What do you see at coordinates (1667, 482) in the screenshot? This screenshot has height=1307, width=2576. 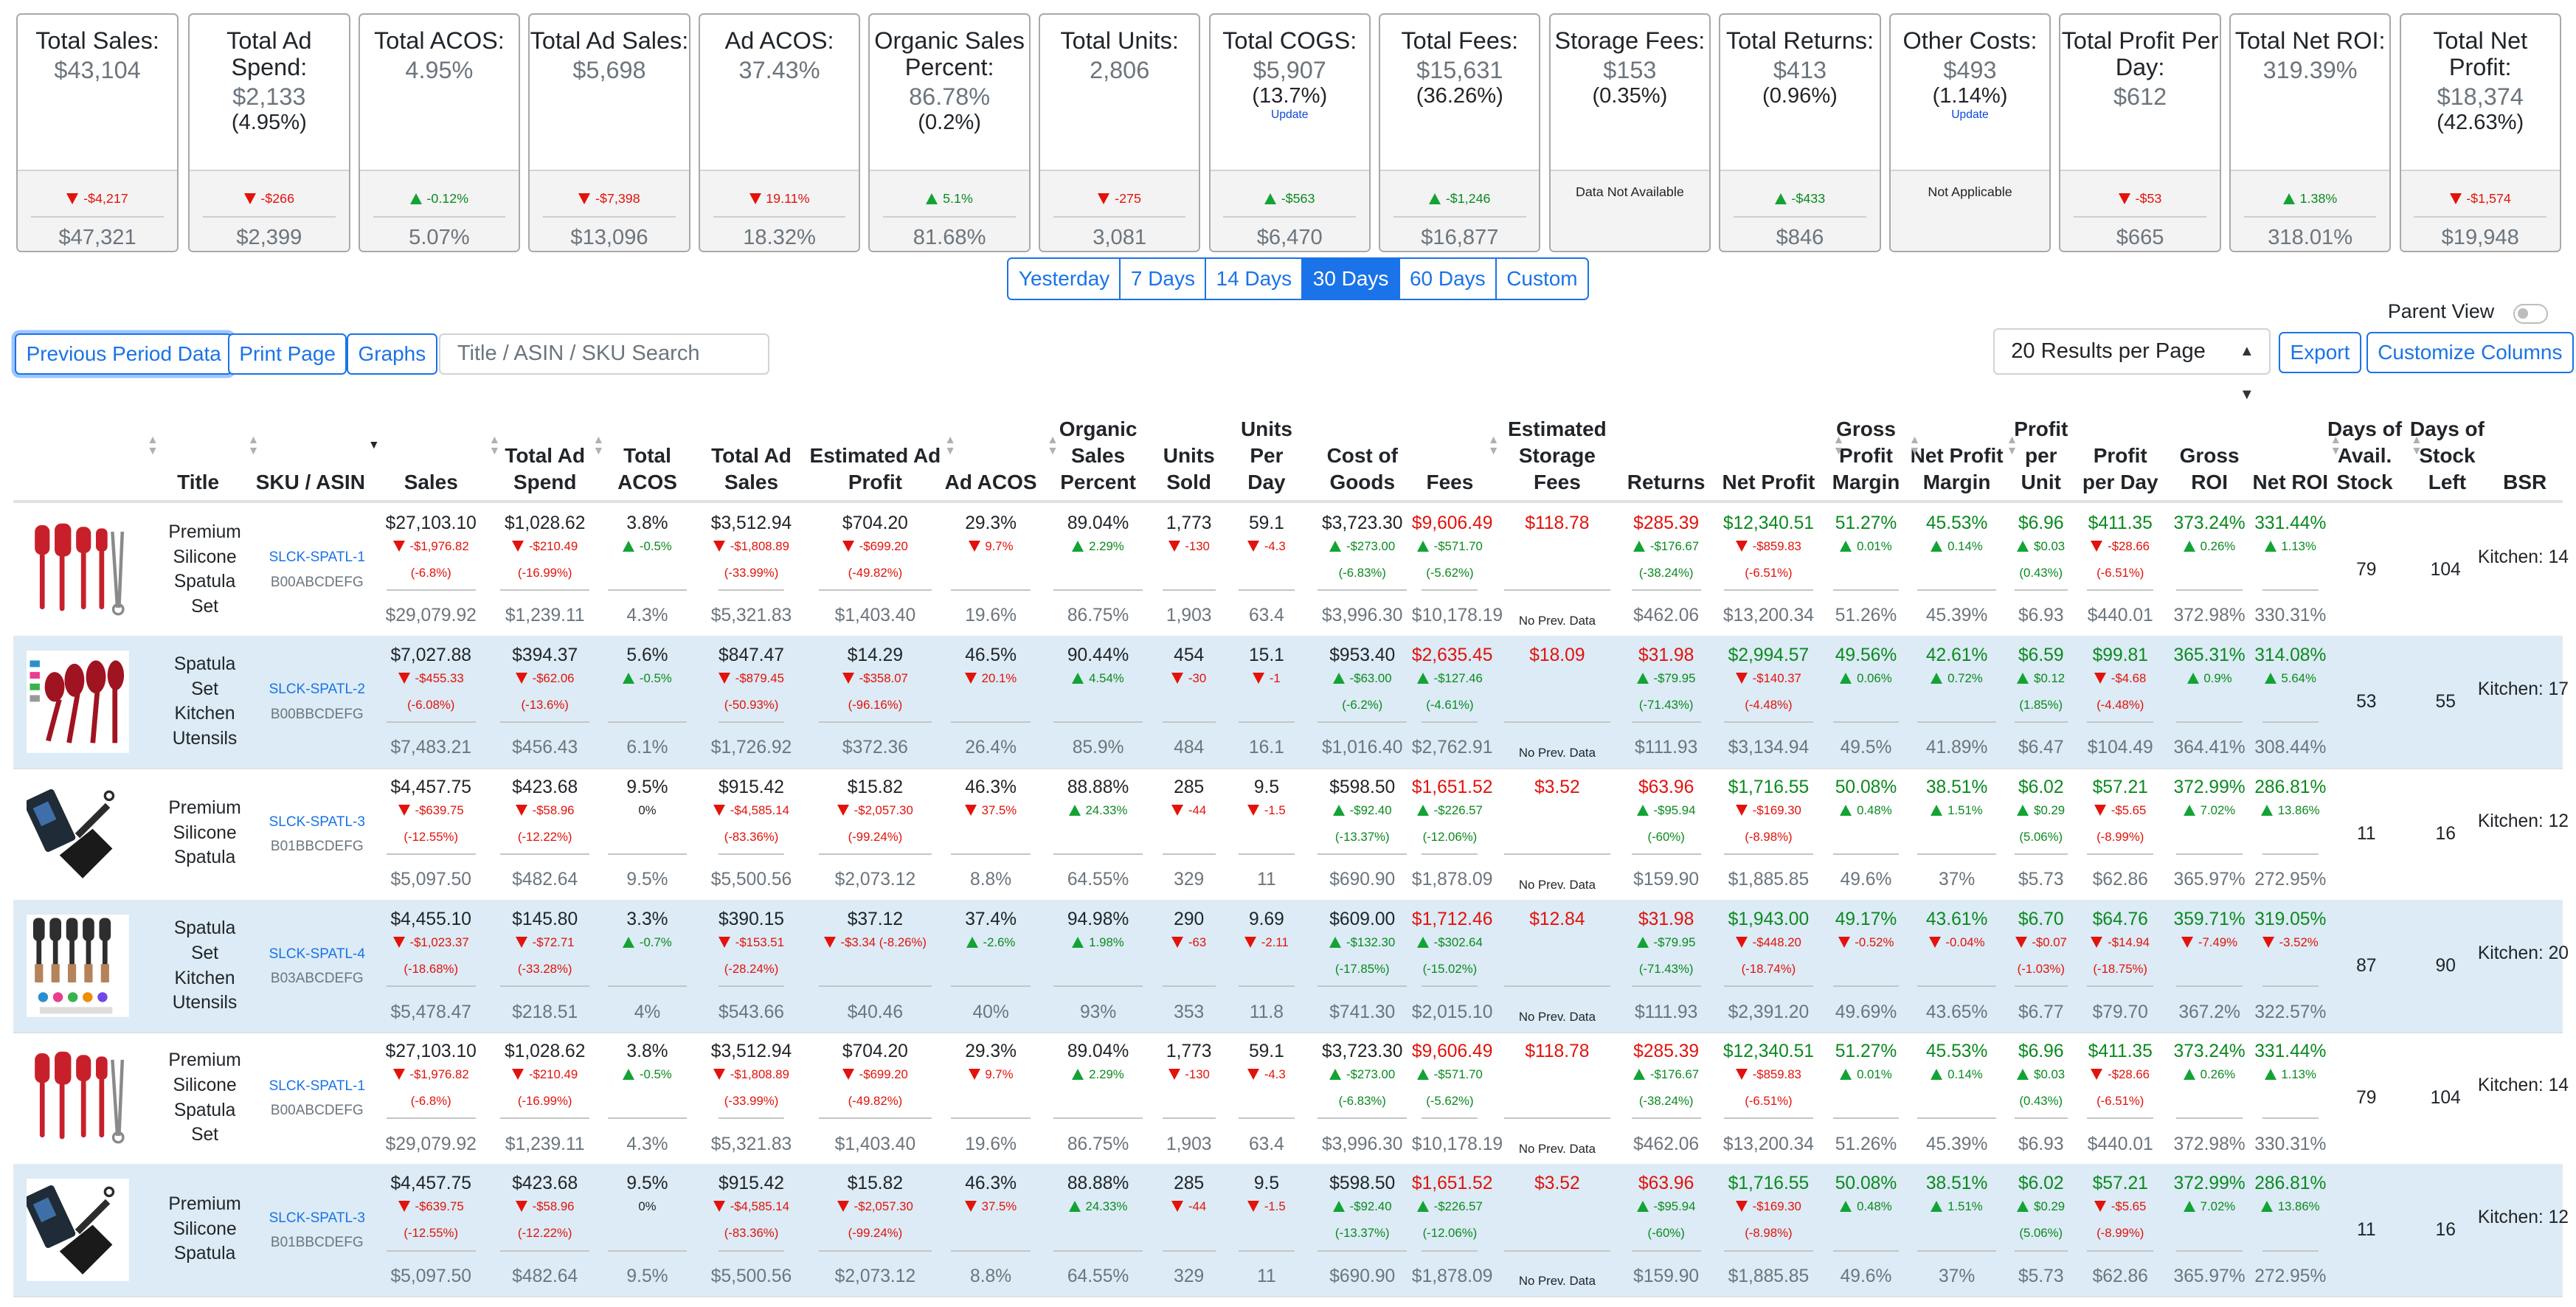 I see `column-header: Returns` at bounding box center [1667, 482].